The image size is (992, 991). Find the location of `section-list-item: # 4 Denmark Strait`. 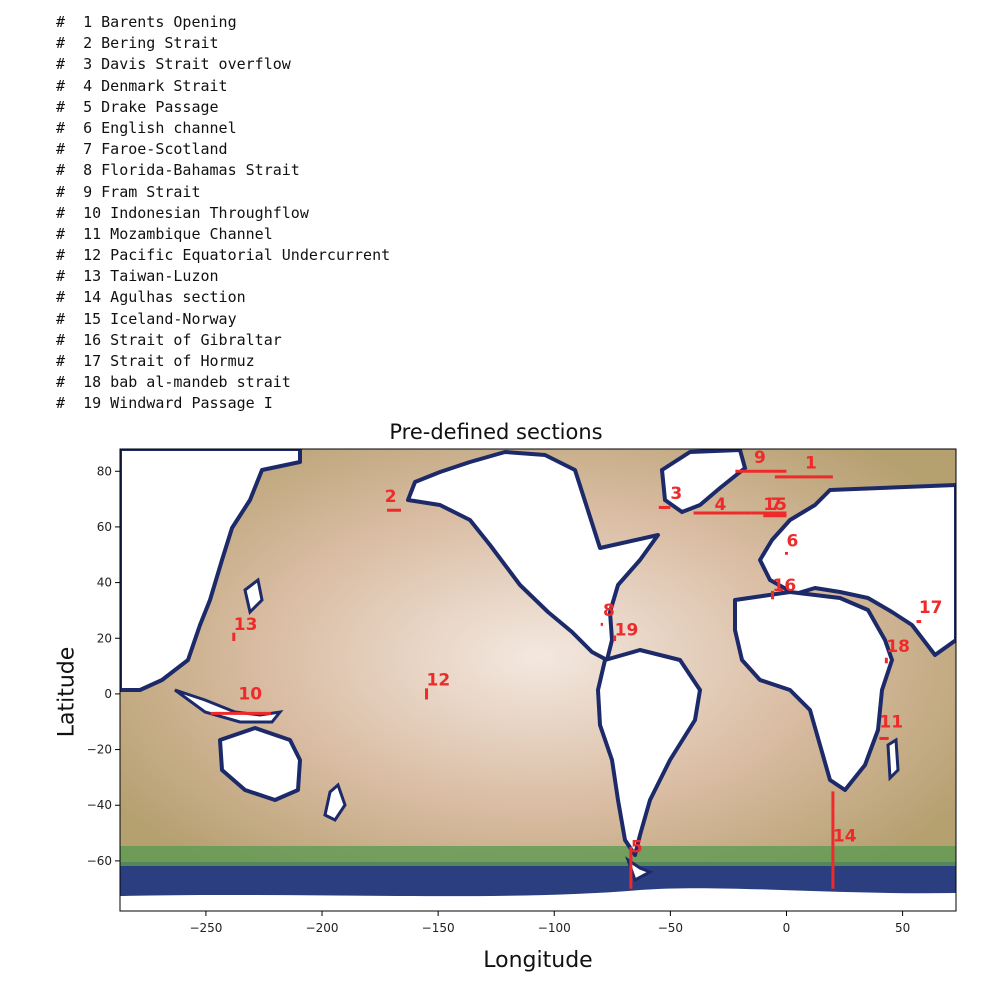

section-list-item: # 4 Denmark Strait is located at coordinates (142, 85).